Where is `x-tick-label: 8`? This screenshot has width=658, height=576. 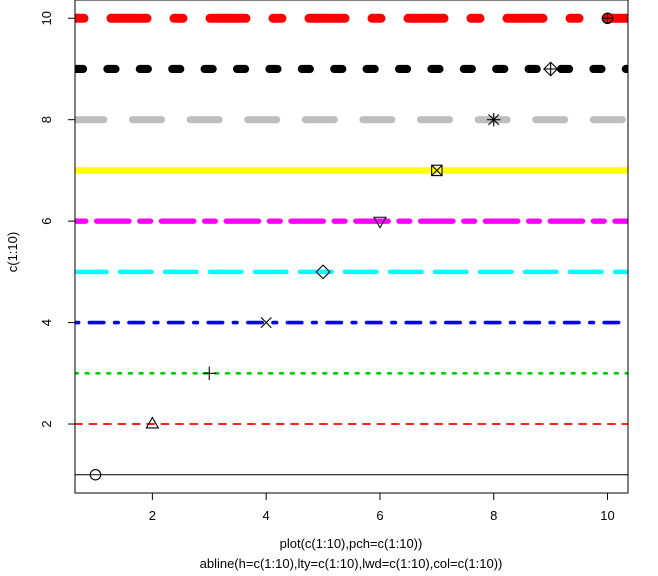 x-tick-label: 8 is located at coordinates (493, 515).